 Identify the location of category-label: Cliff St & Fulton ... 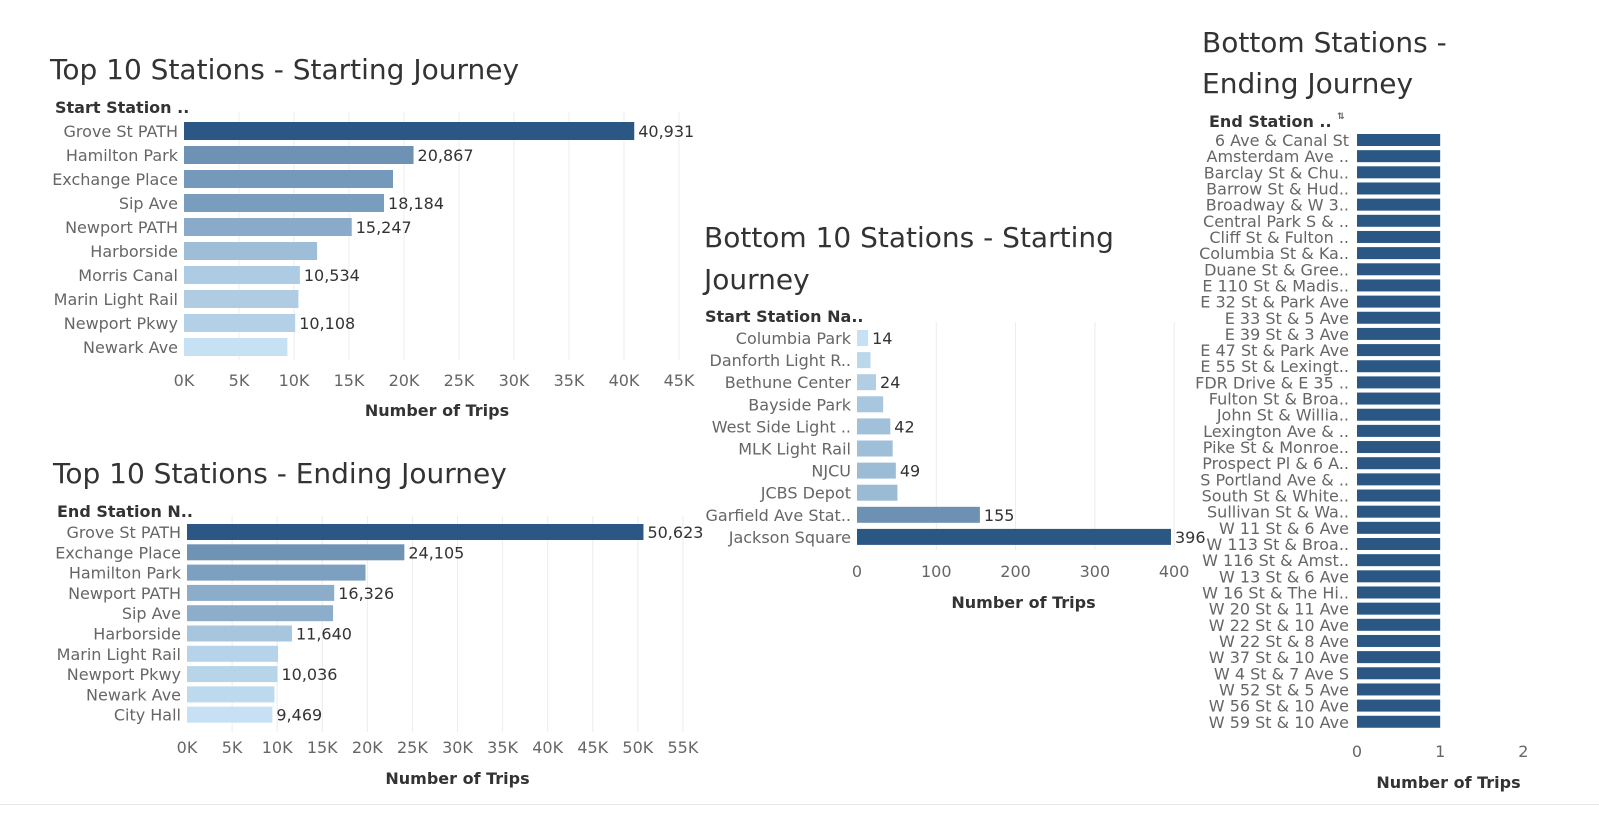
(1279, 237).